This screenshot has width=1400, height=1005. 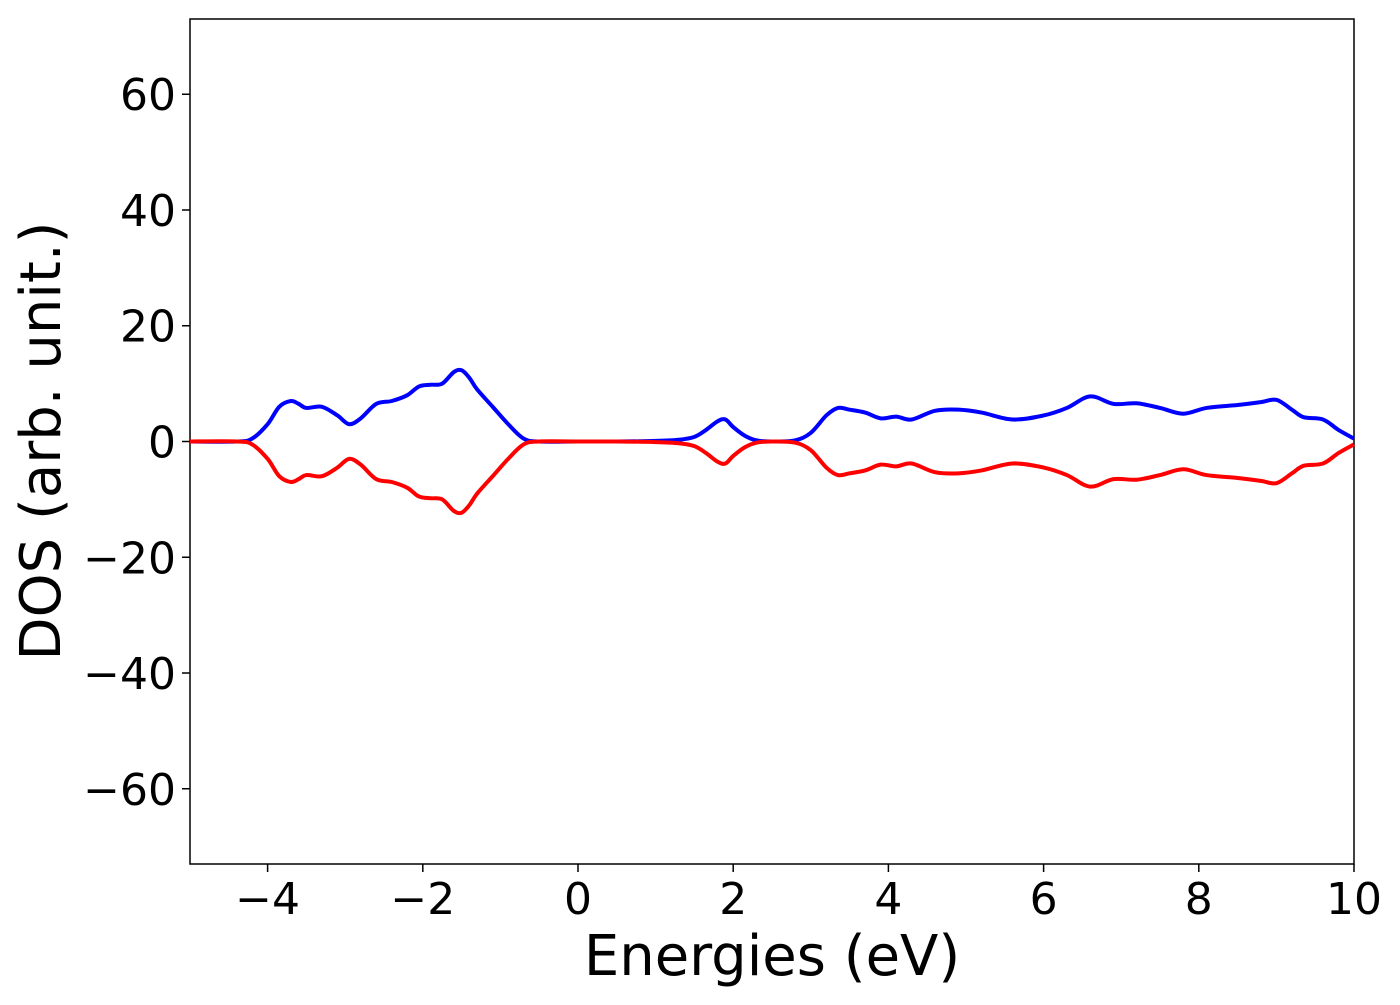 I want to click on series-layer, so click(x=772, y=441).